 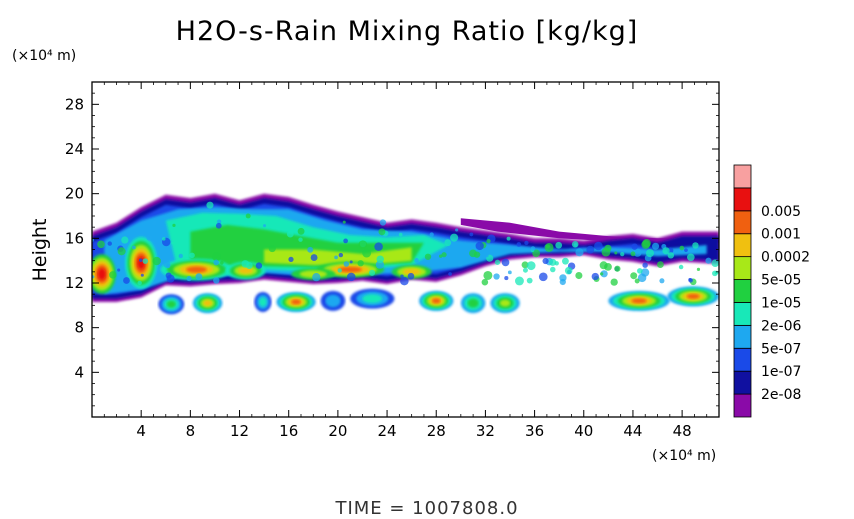 What do you see at coordinates (74, 104) in the screenshot?
I see `y-tick-label: 28` at bounding box center [74, 104].